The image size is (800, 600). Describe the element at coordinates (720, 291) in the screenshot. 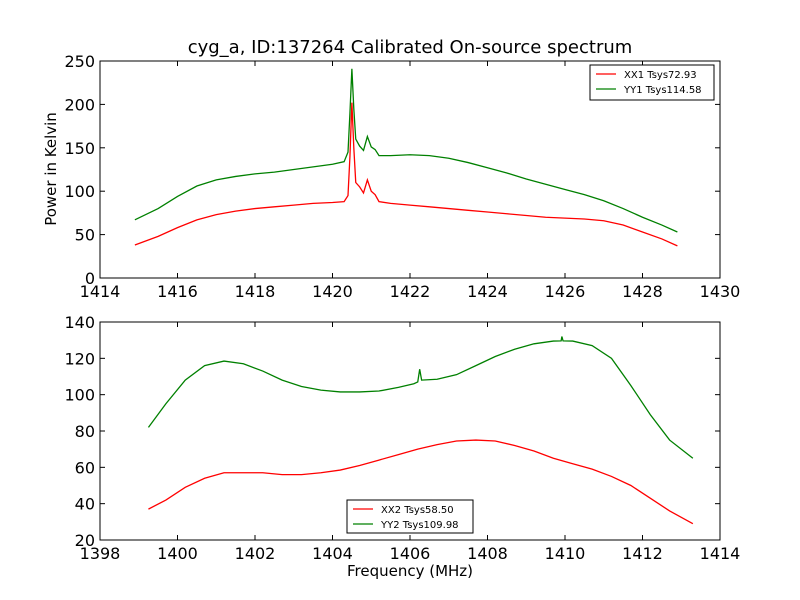

I see `x-tick-label: 1430` at that location.